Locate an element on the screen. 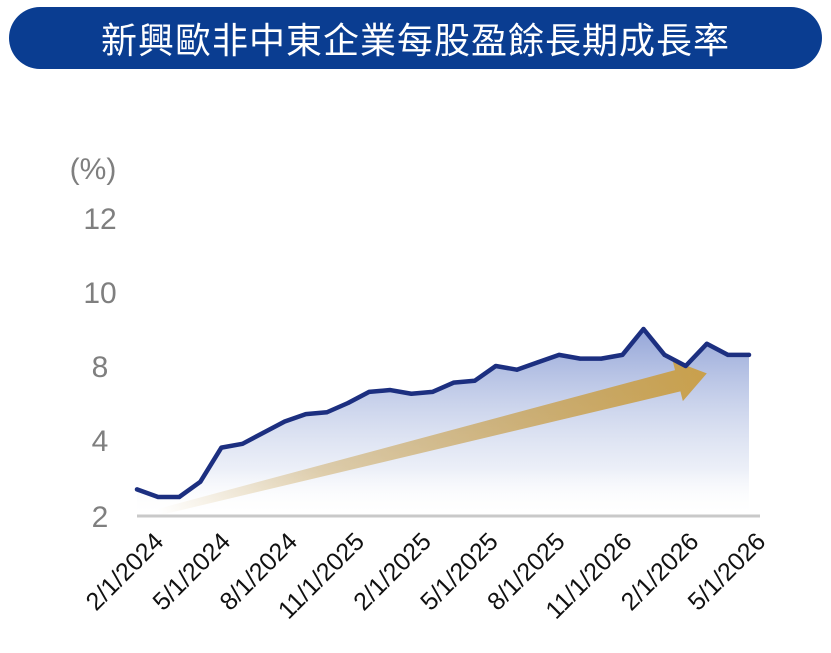  y-tick-label: 12 is located at coordinates (99, 219).